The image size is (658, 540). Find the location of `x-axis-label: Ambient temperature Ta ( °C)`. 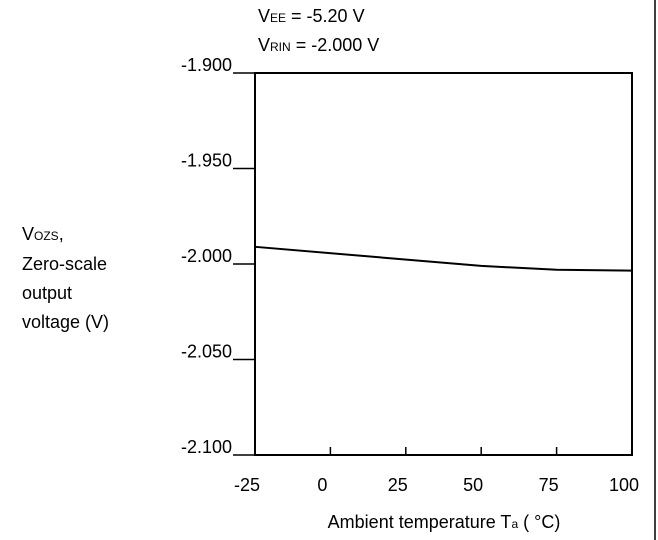

x-axis-label: Ambient temperature Ta ( °C) is located at coordinates (444, 522).